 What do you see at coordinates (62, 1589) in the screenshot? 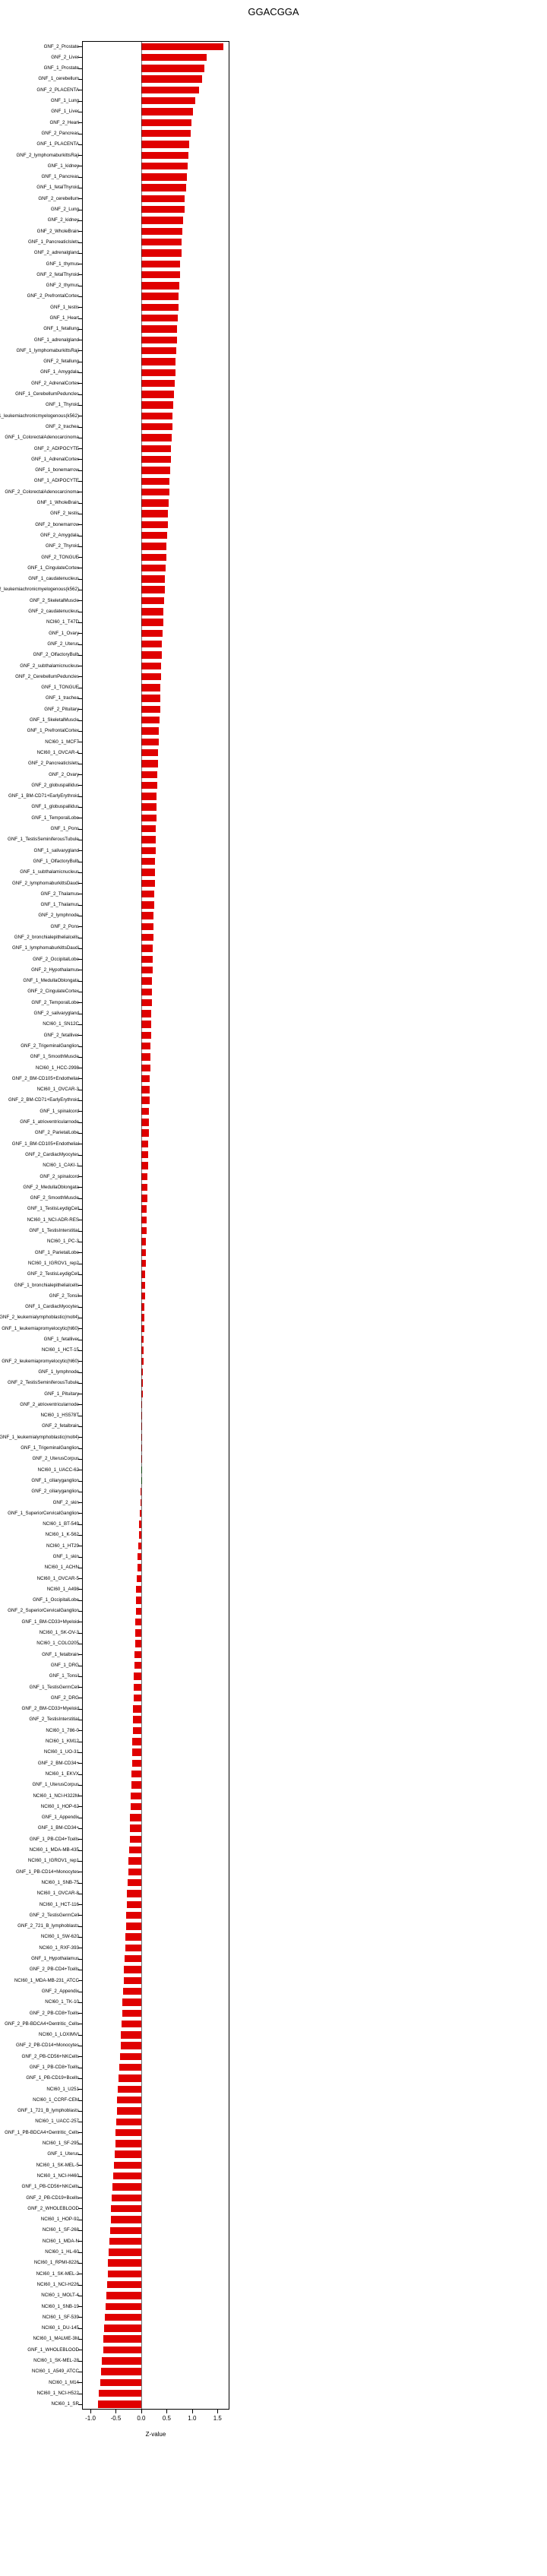
I see `y-axis-tick-label: NCI60_1_A498` at bounding box center [62, 1589].